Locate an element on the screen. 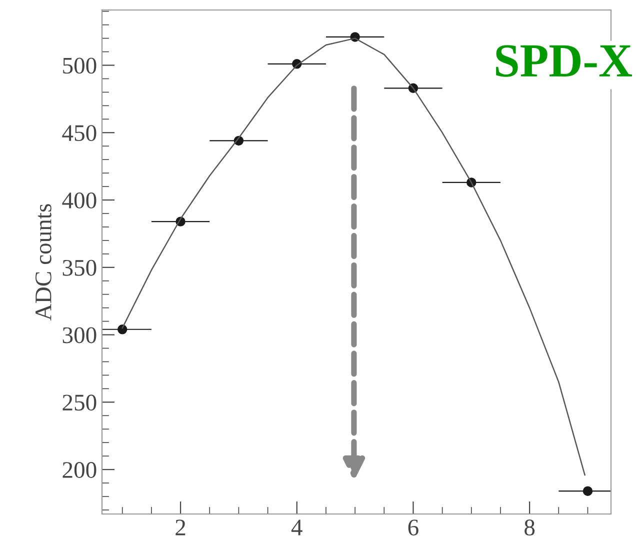 The height and width of the screenshot is (560, 639). y-tick-label: 300 is located at coordinates (79, 335).